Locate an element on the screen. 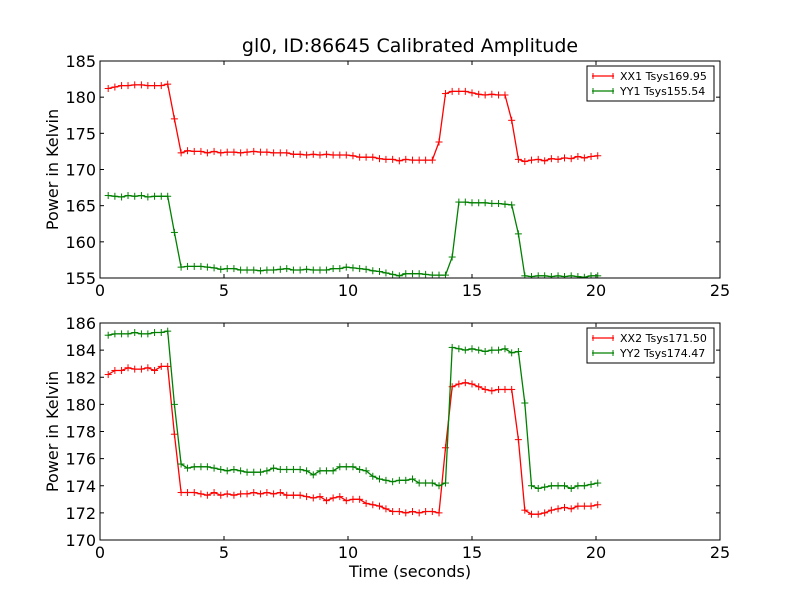  legend: XX1 Tsys169.95 YY1 Tsys155.54 is located at coordinates (650, 83).